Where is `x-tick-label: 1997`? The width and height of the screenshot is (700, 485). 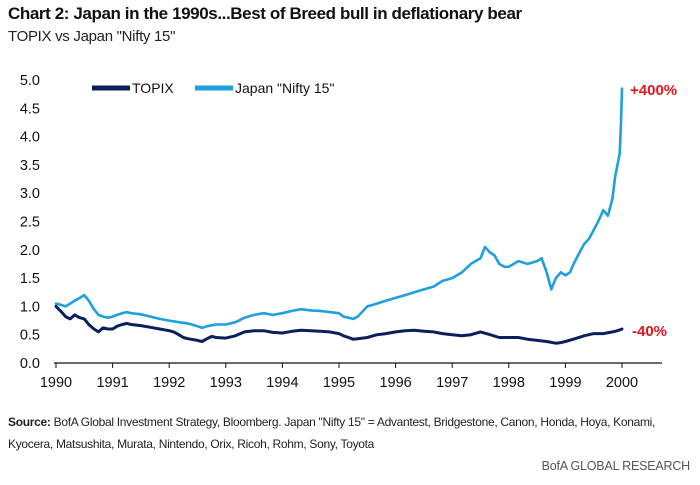
x-tick-label: 1997 is located at coordinates (452, 383).